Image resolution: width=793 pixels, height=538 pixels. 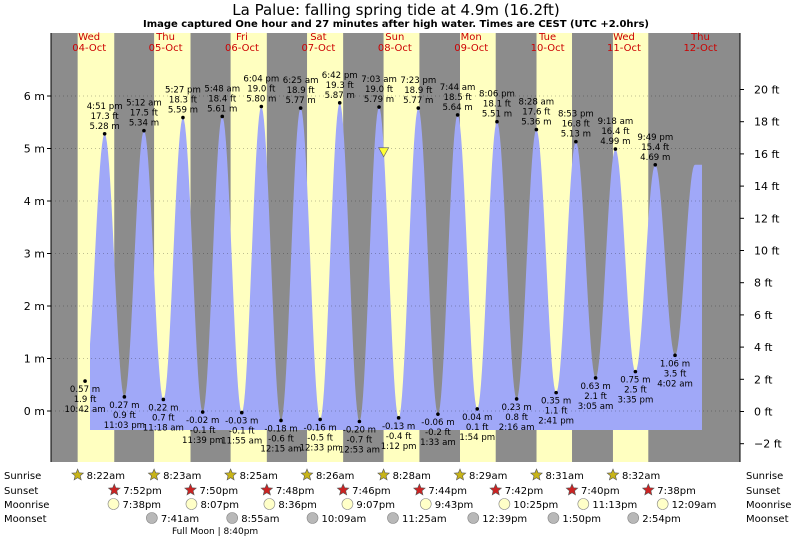 What do you see at coordinates (182, 476) in the screenshot?
I see `sunrise-time: 8:23am` at bounding box center [182, 476].